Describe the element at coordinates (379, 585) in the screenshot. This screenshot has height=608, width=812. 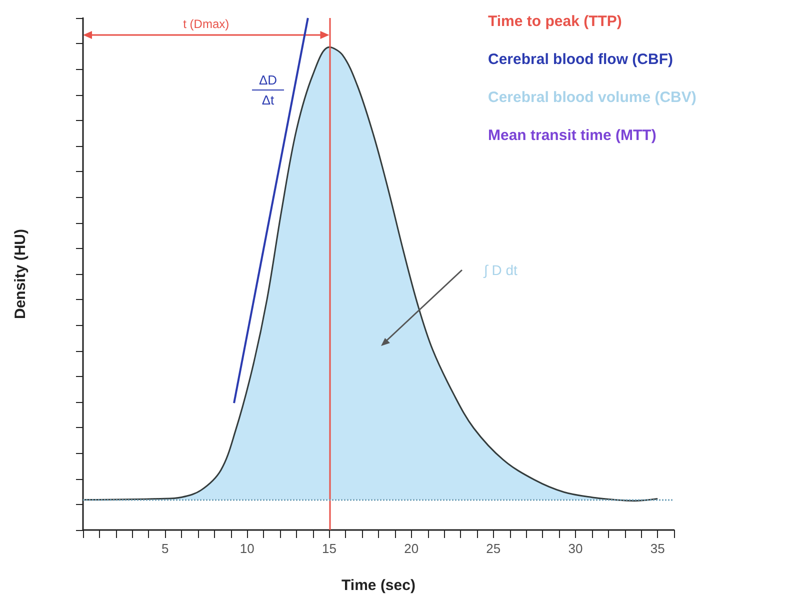
I see `x-axis-title: Time (sec)` at that location.